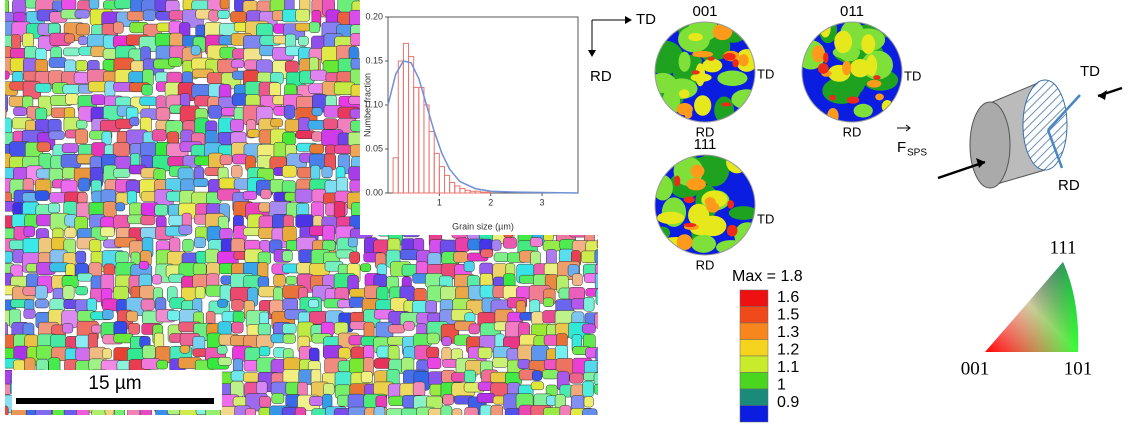 Image resolution: width=1147 pixels, height=431 pixels. What do you see at coordinates (704, 11) in the screenshot?
I see `pole-label: 001` at bounding box center [704, 11].